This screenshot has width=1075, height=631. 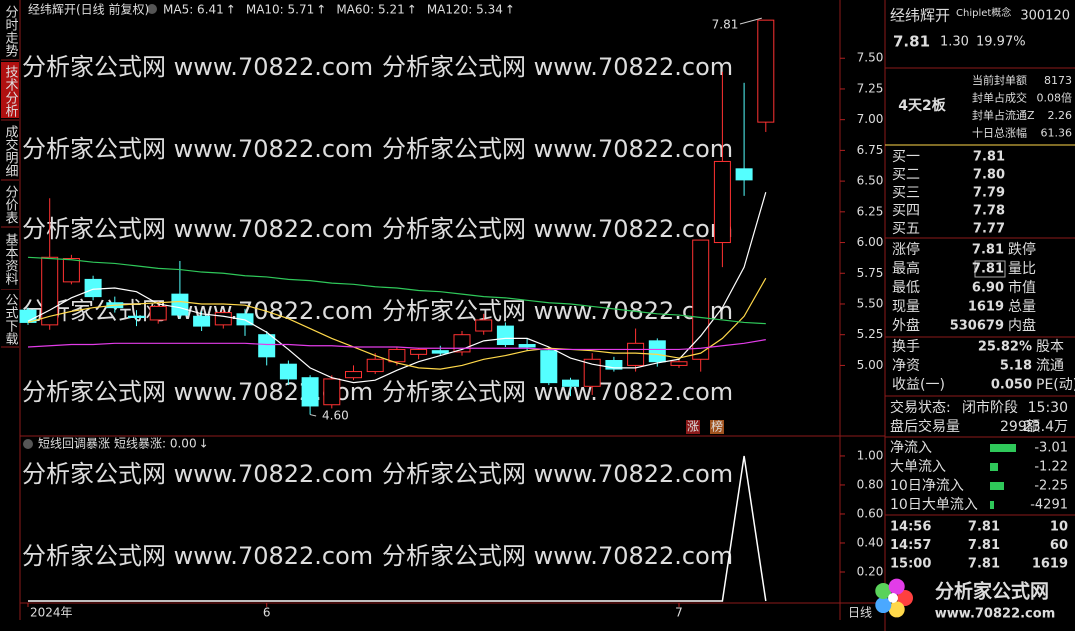 What do you see at coordinates (1049, 505) in the screenshot?
I see `flow-value: -4291` at bounding box center [1049, 505].